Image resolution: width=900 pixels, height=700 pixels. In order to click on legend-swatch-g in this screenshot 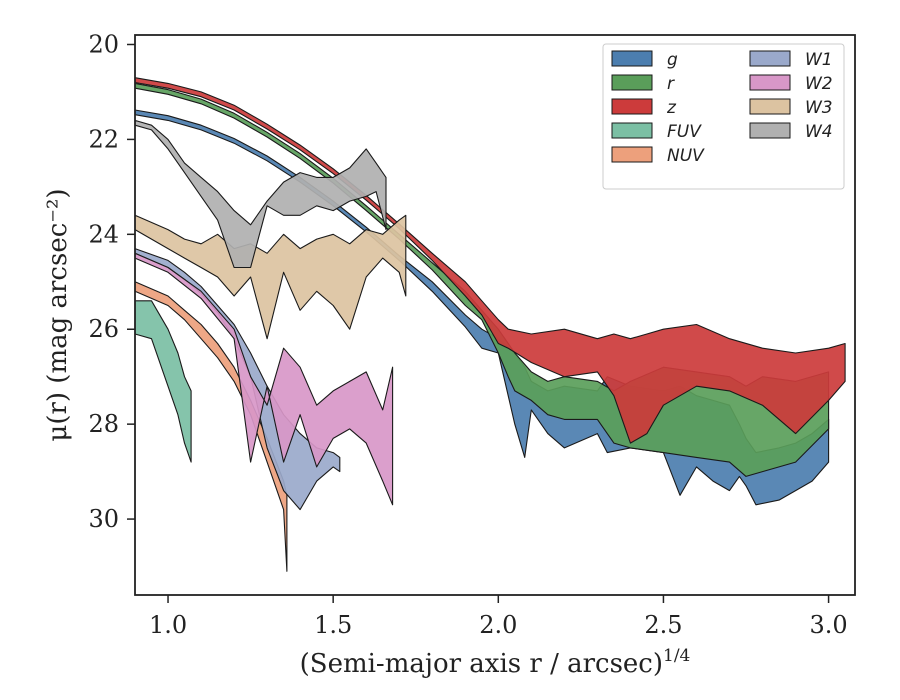, I will do `click(632, 58)`.